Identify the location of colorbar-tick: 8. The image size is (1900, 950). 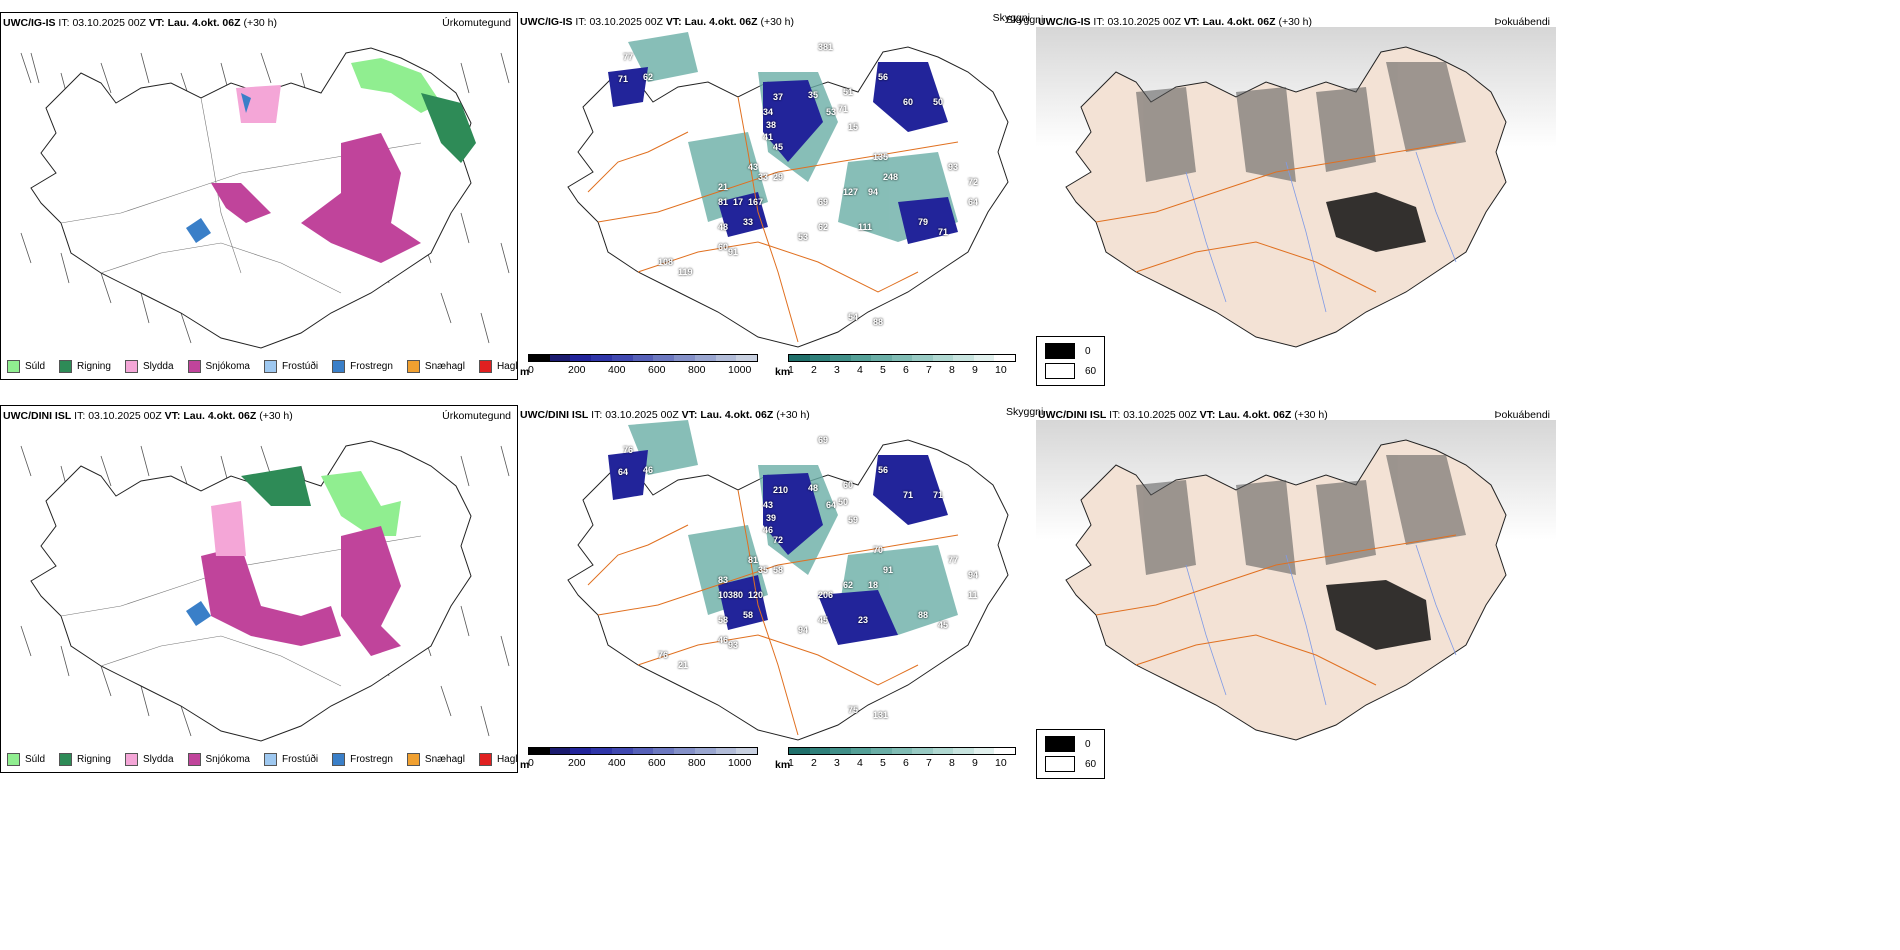
(952, 370).